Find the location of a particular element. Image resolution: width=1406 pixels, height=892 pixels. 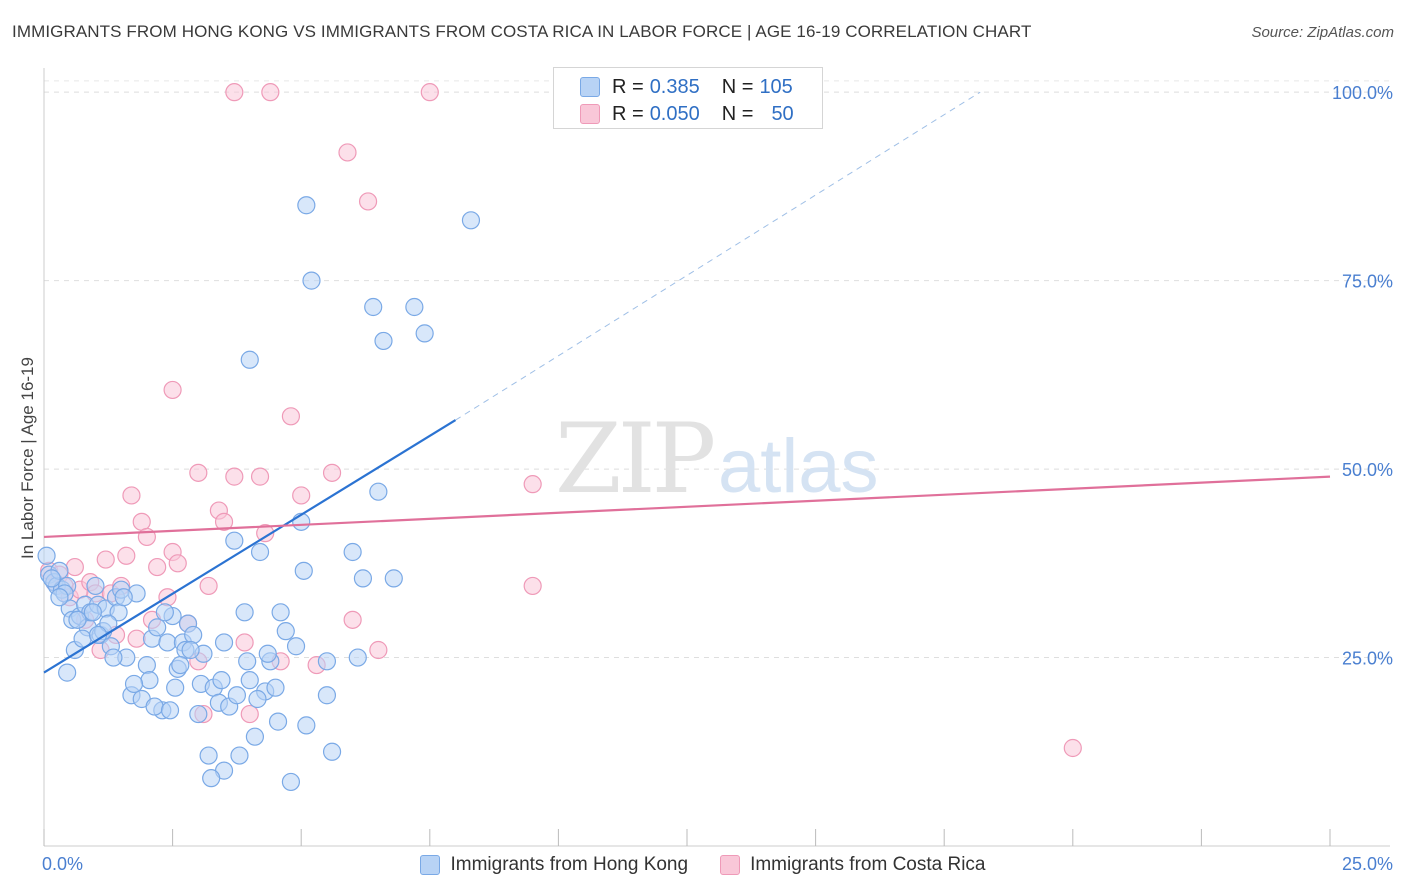

stats-row-hong-kong: R = 0.385 N = 105 is located at coordinates (686, 87).